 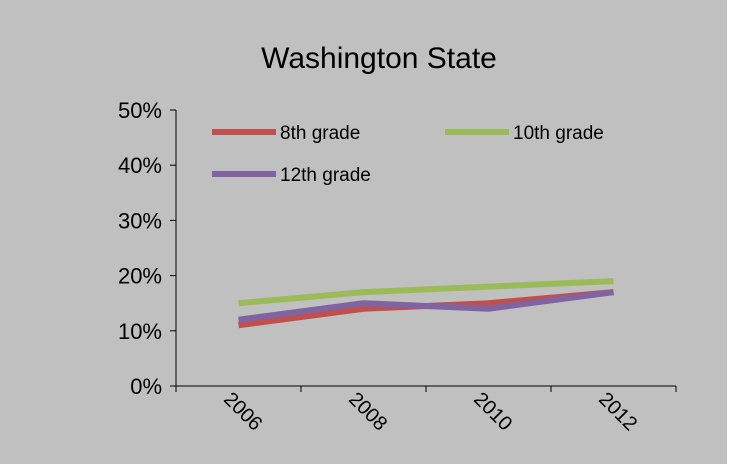 I want to click on chart-title: Washington State, so click(x=379, y=58).